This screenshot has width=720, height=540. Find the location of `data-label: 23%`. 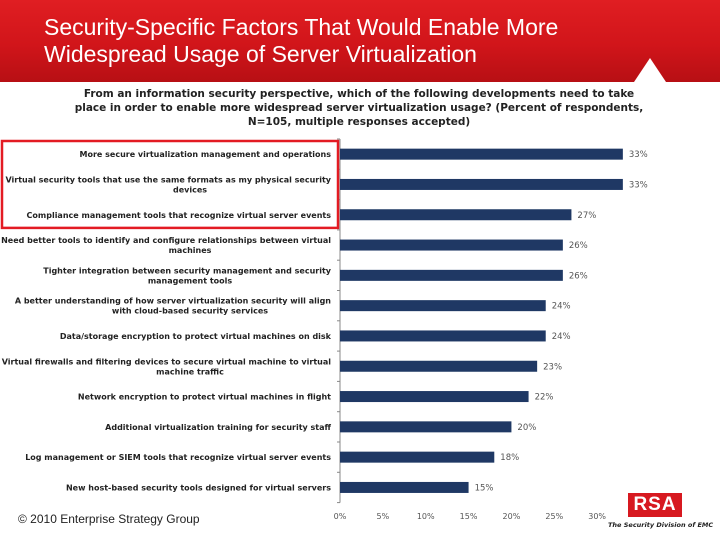

data-label: 23% is located at coordinates (552, 367).